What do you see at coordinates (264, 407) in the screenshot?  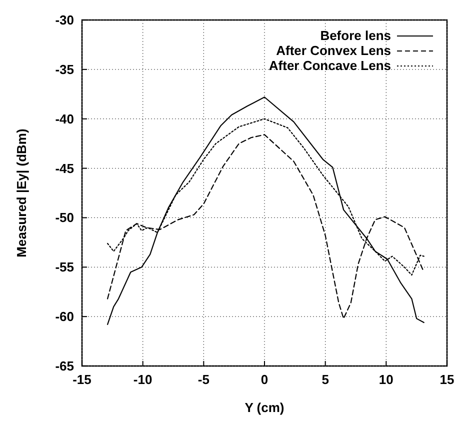 I see `x-axis-title: Y (cm)` at bounding box center [264, 407].